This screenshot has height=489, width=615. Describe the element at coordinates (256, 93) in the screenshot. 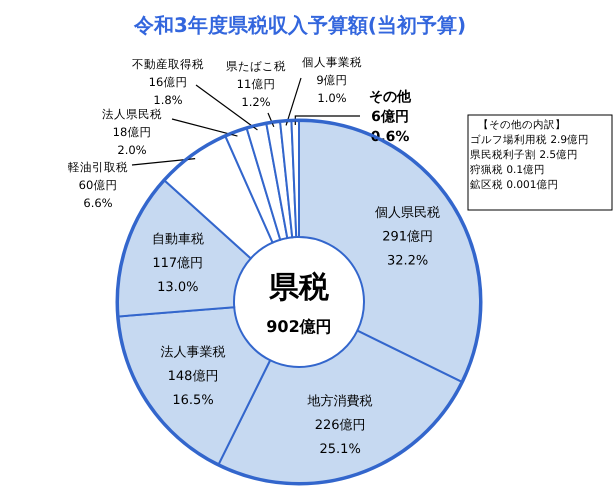

I see `data-label: 11億円 1.2%` at that location.